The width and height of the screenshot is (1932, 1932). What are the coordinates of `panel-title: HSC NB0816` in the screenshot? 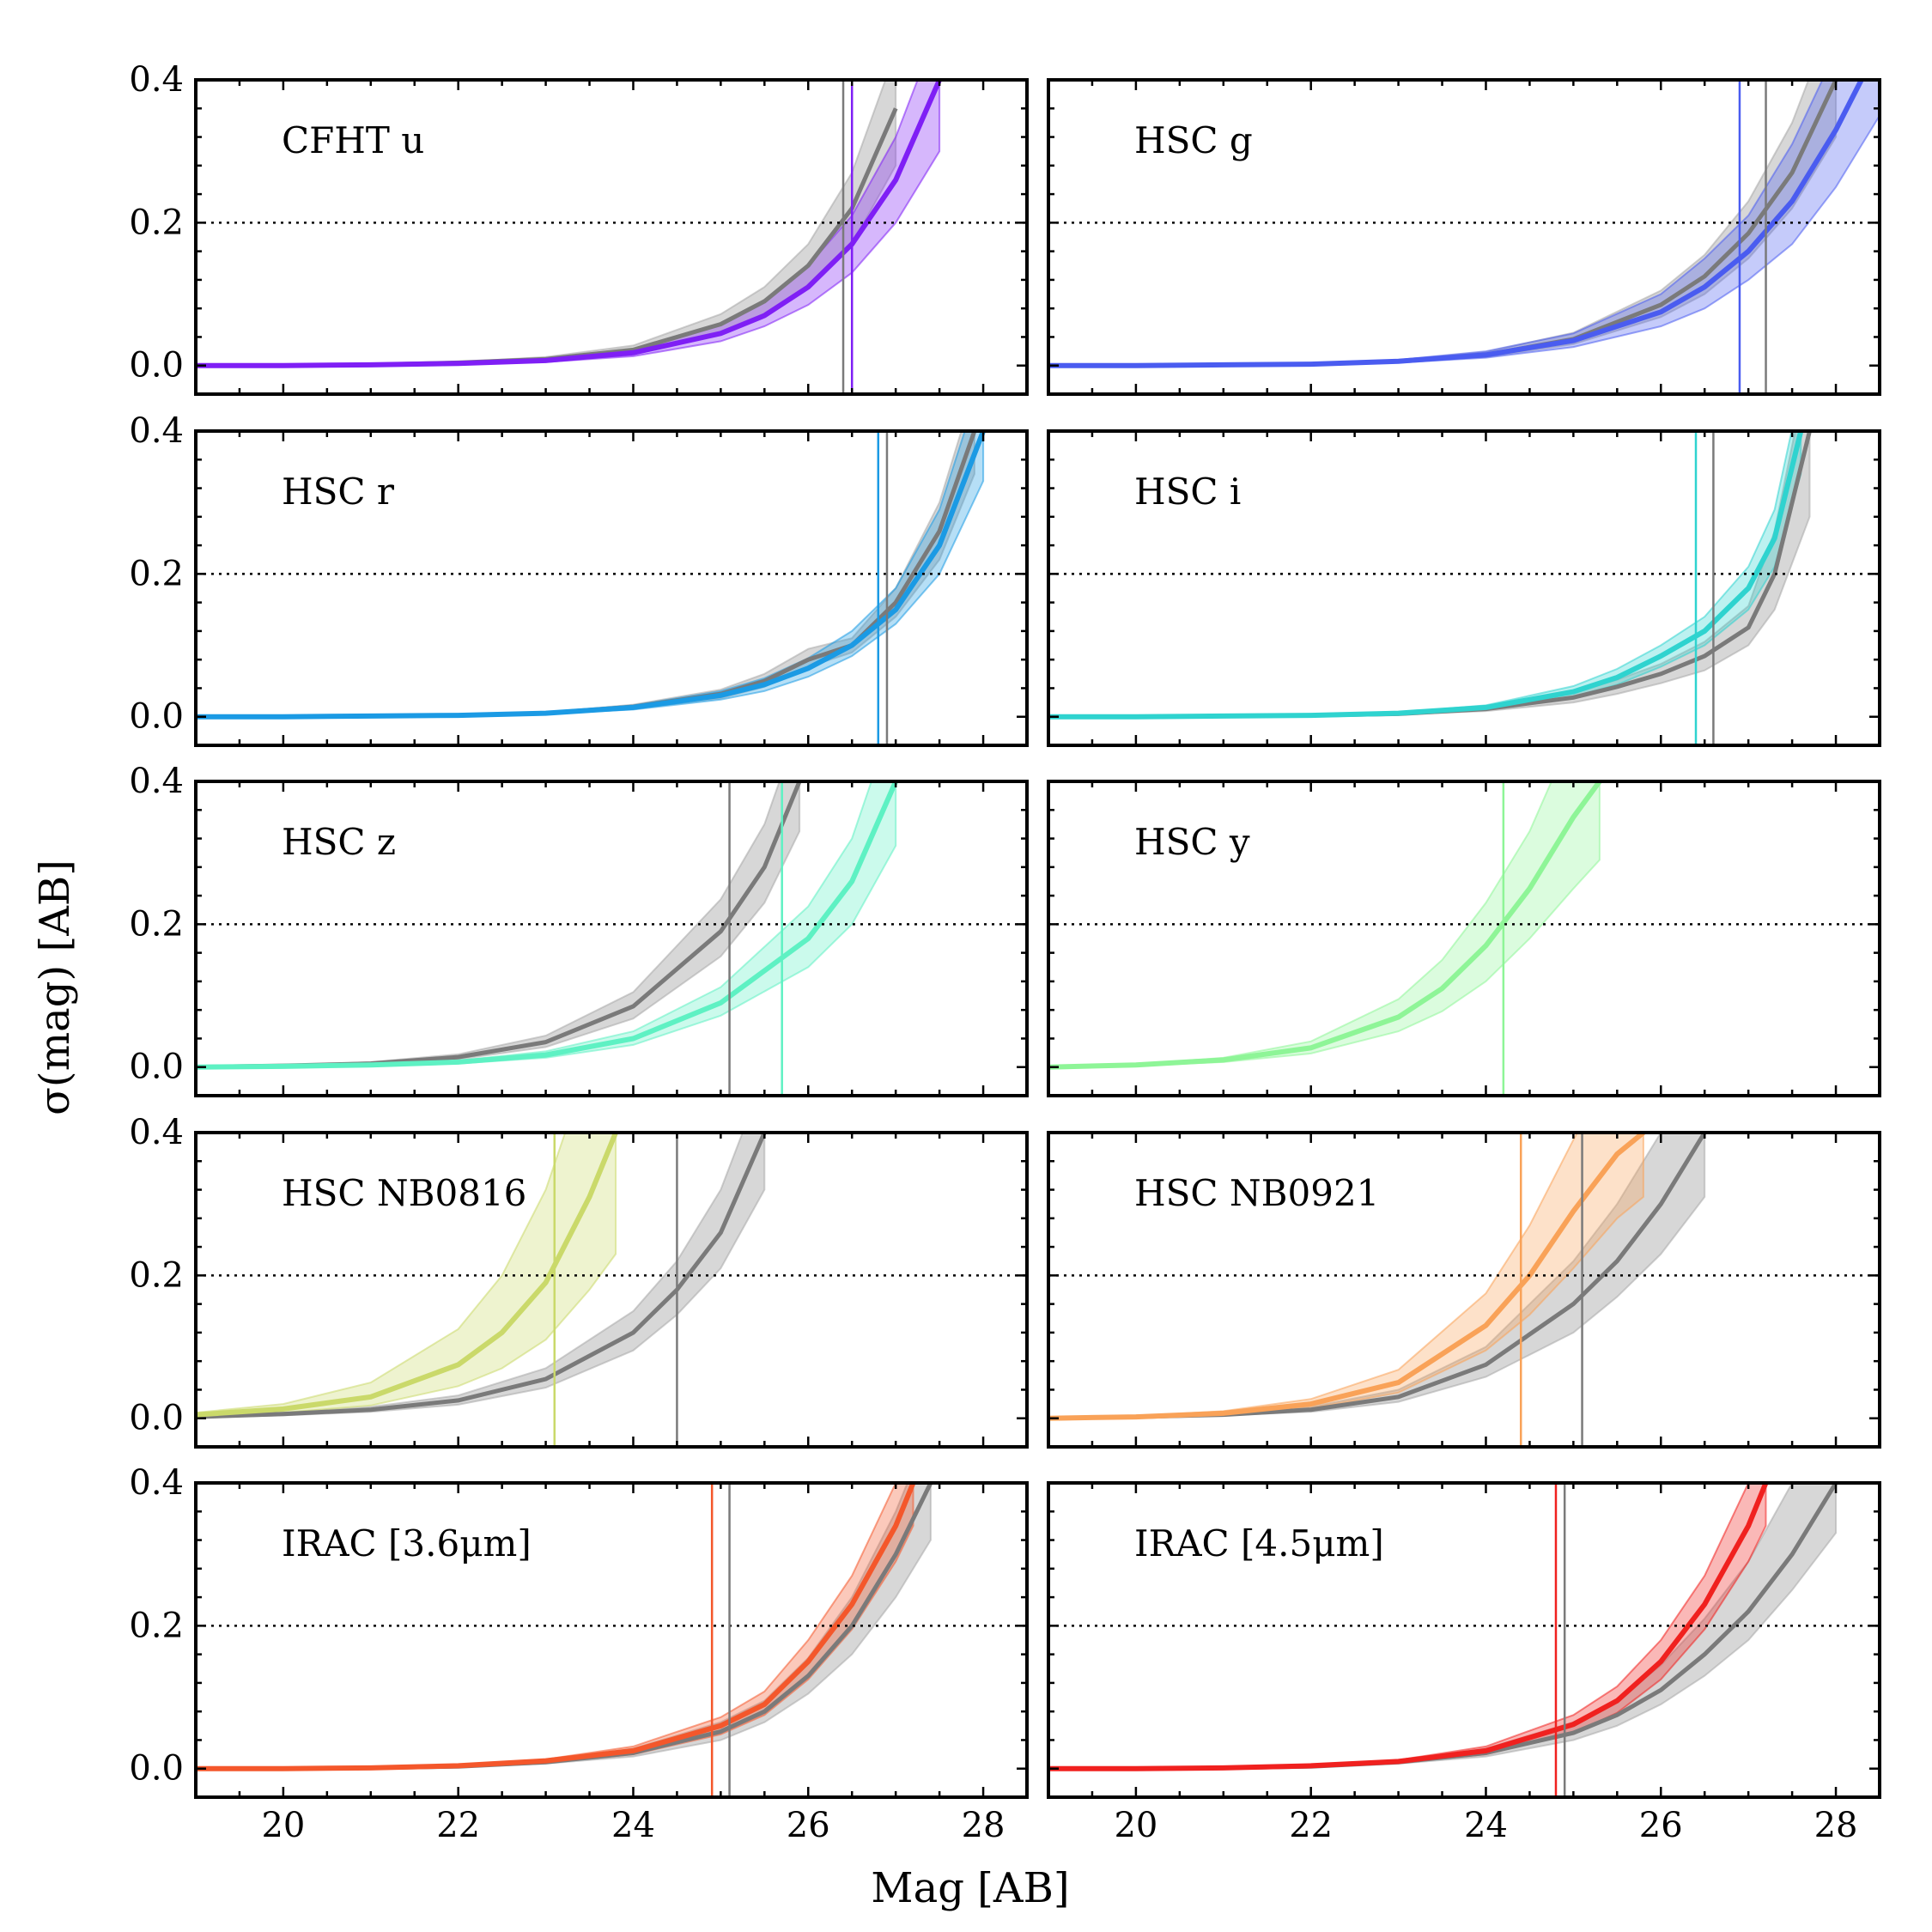 It's located at (404, 1193).